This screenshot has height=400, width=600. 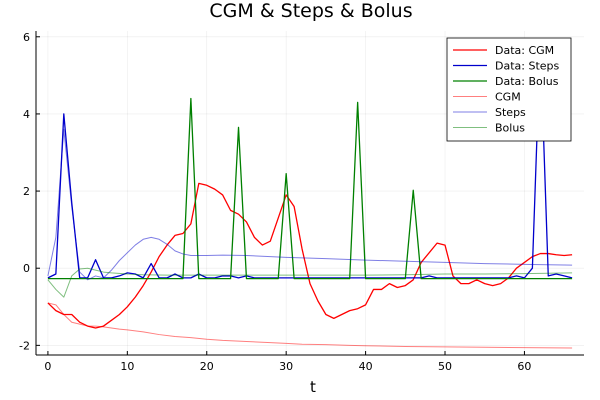 I want to click on legend-label-data-cgm: Data: CGM, so click(x=524, y=50).